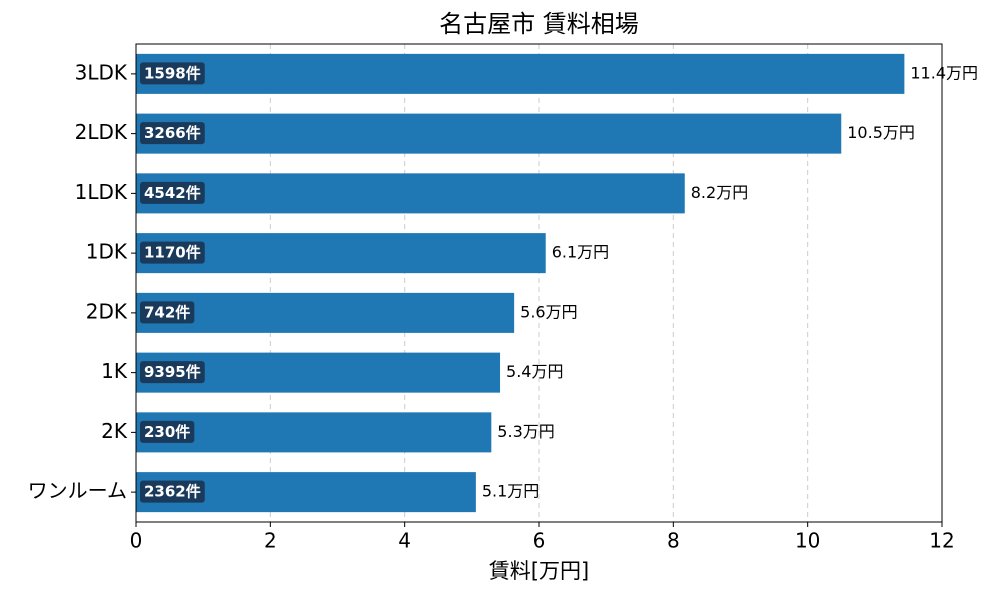 Image resolution: width=1000 pixels, height=600 pixels. What do you see at coordinates (539, 541) in the screenshot?
I see `x-tick-label: 6` at bounding box center [539, 541].